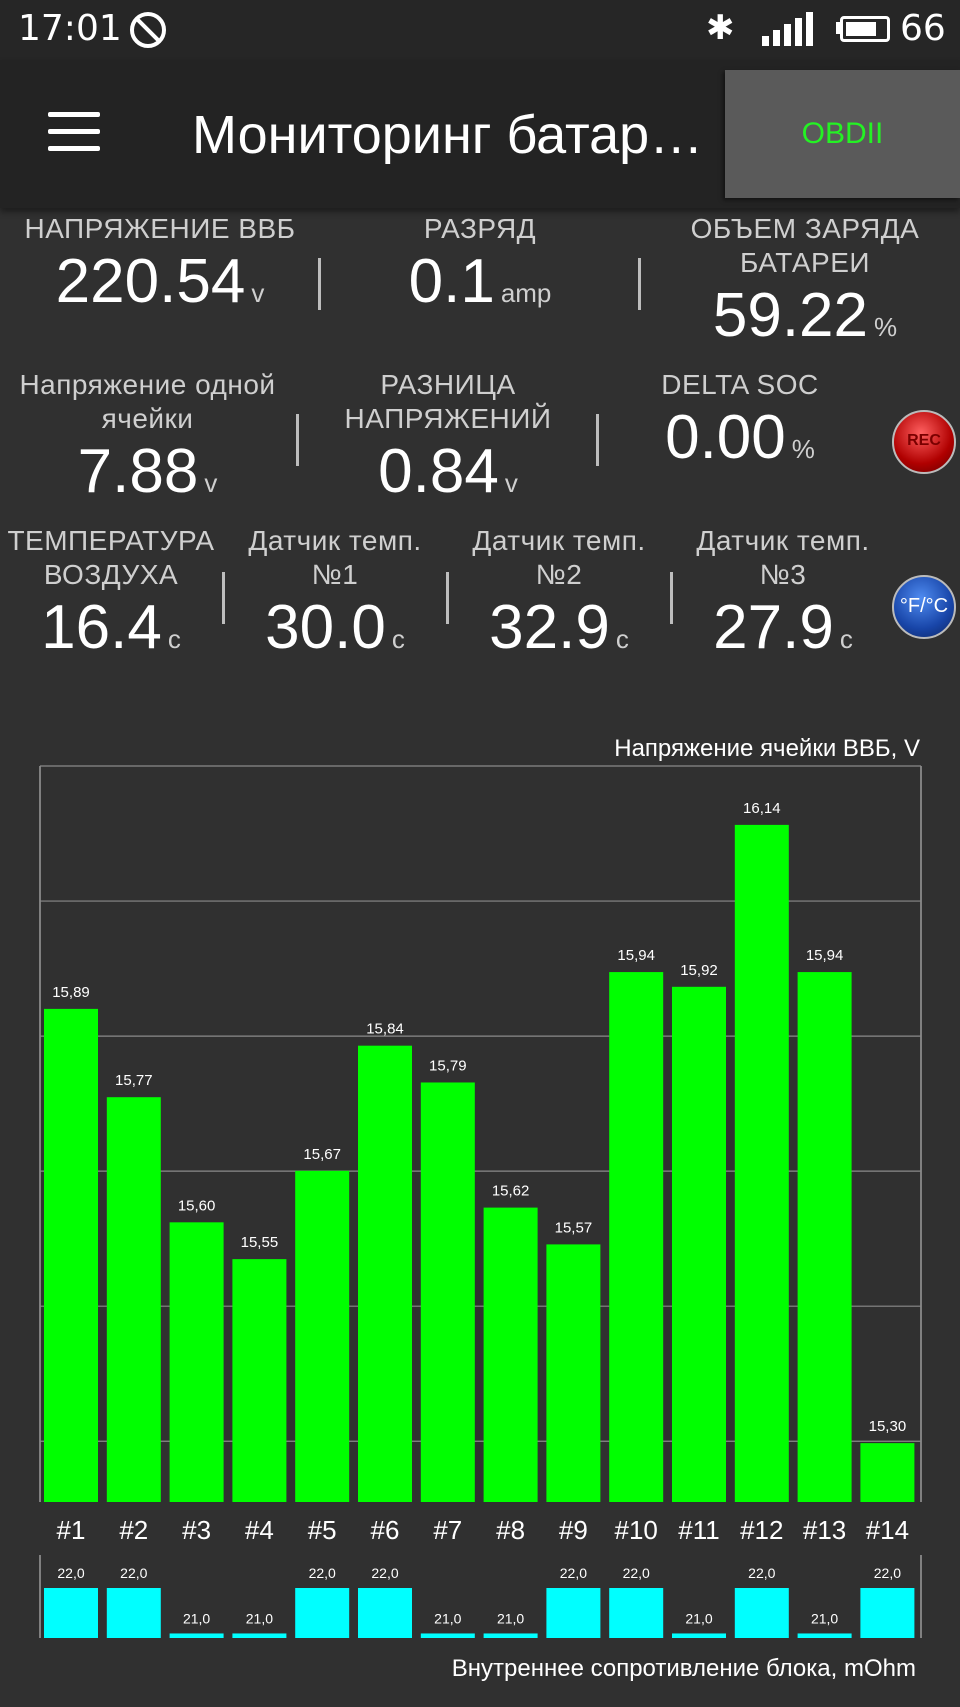 This screenshot has height=1707, width=960. Describe the element at coordinates (574, 1227) in the screenshot. I see `bar-value-label: 15,57` at that location.